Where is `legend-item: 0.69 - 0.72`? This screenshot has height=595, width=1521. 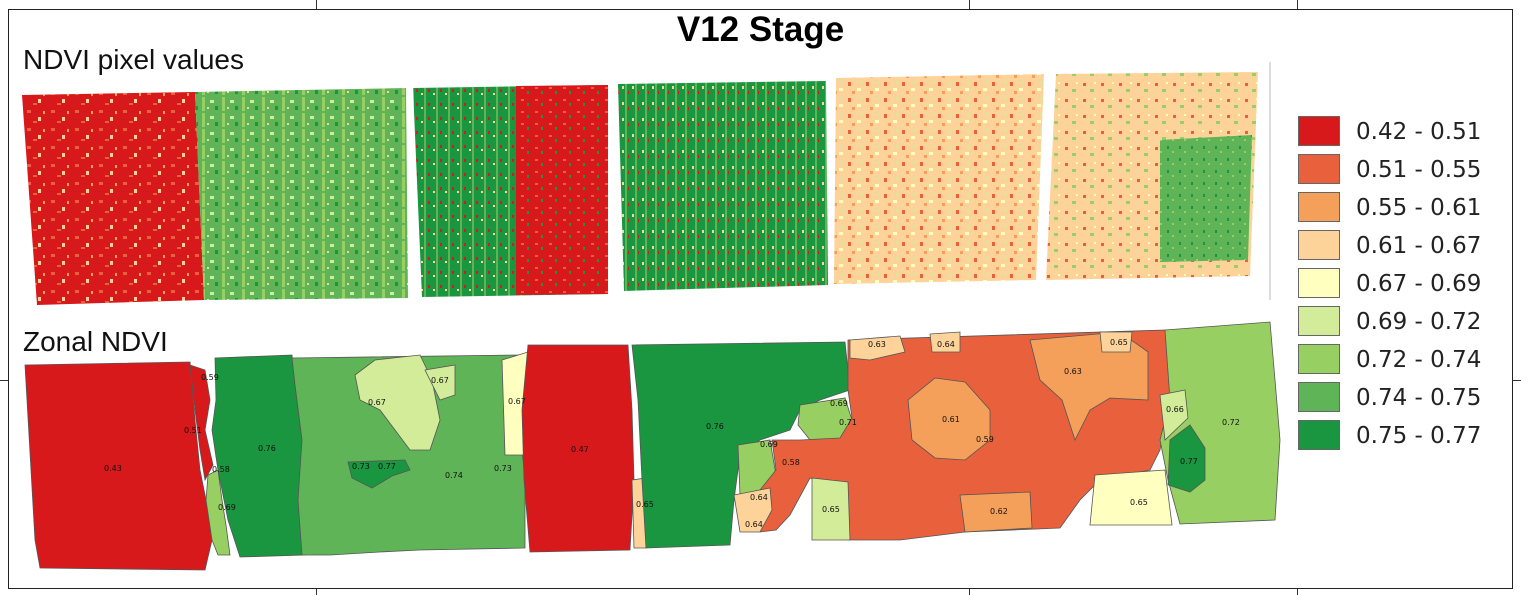 legend-item: 0.69 - 0.72 is located at coordinates (1398, 321).